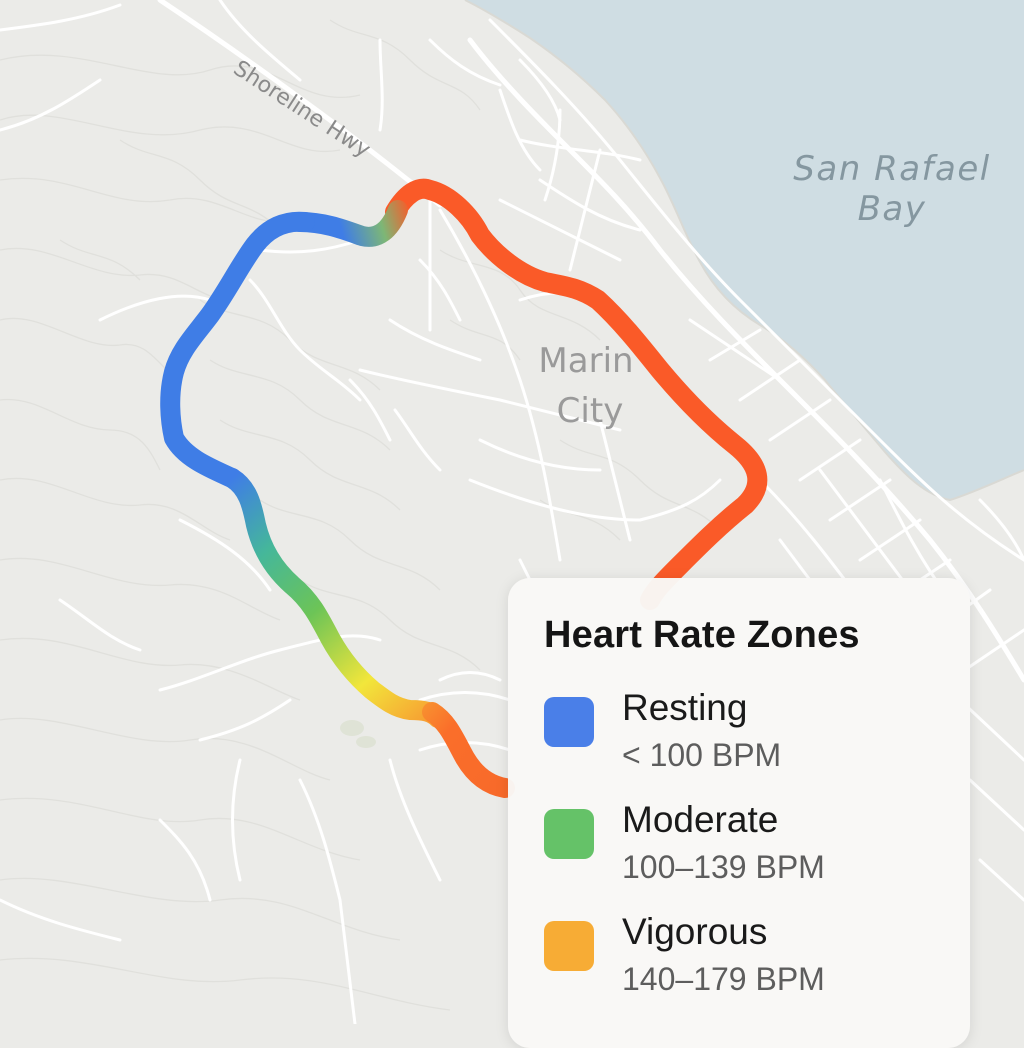  Describe the element at coordinates (723, 867) in the screenshot. I see `zone-range-moderate: 100–139 BPM` at that location.